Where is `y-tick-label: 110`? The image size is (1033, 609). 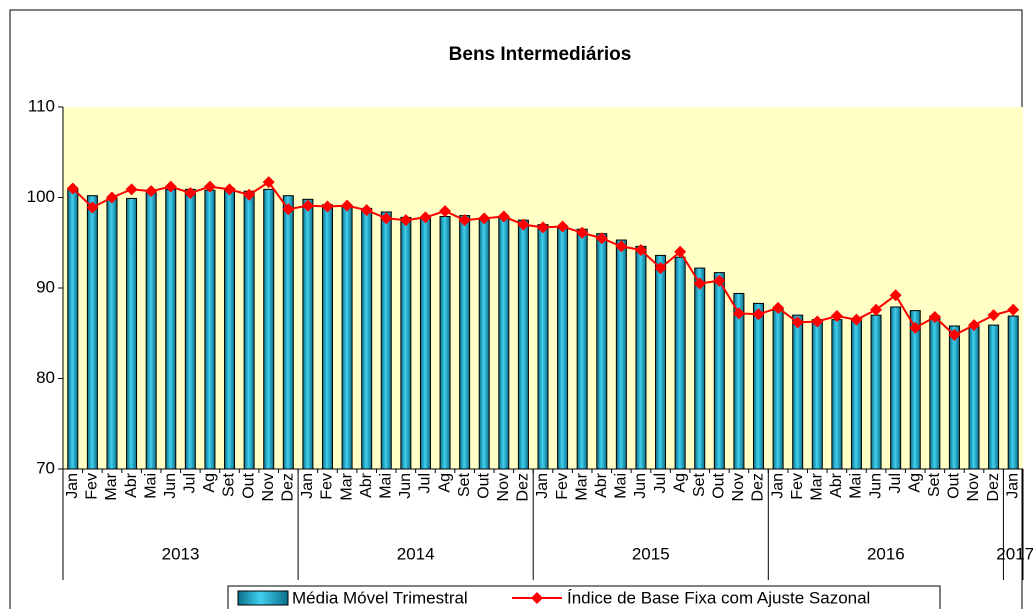 y-tick-label: 110 is located at coordinates (41, 105).